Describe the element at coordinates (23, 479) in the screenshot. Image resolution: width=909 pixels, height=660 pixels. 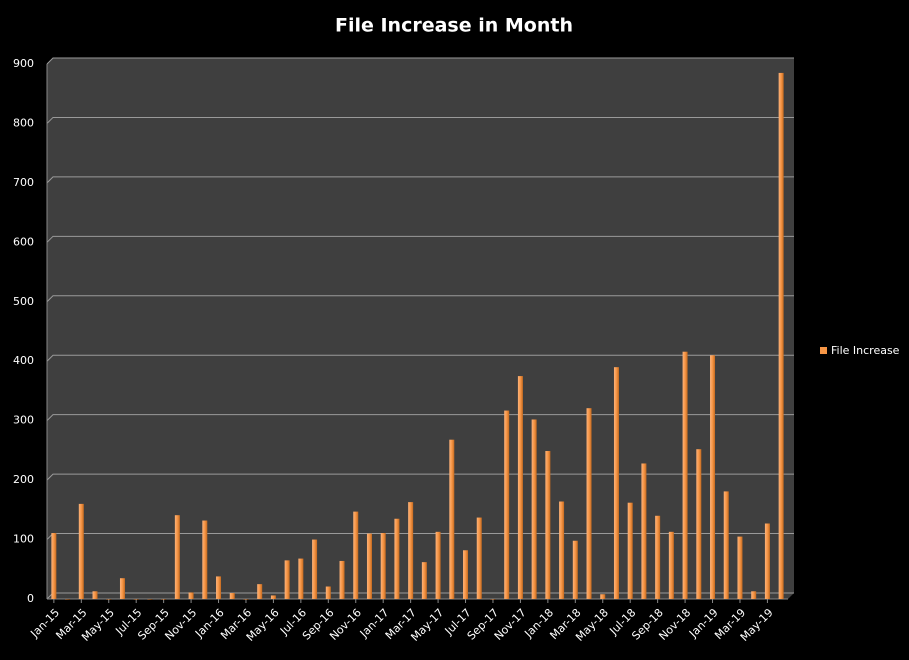
I see `y-tick-label: 200` at that location.